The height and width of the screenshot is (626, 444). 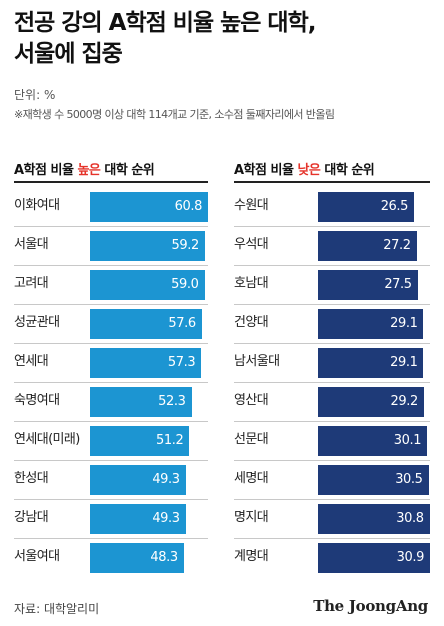 I want to click on left-bar-row: 이화여대 60.8, so click(x=111, y=206).